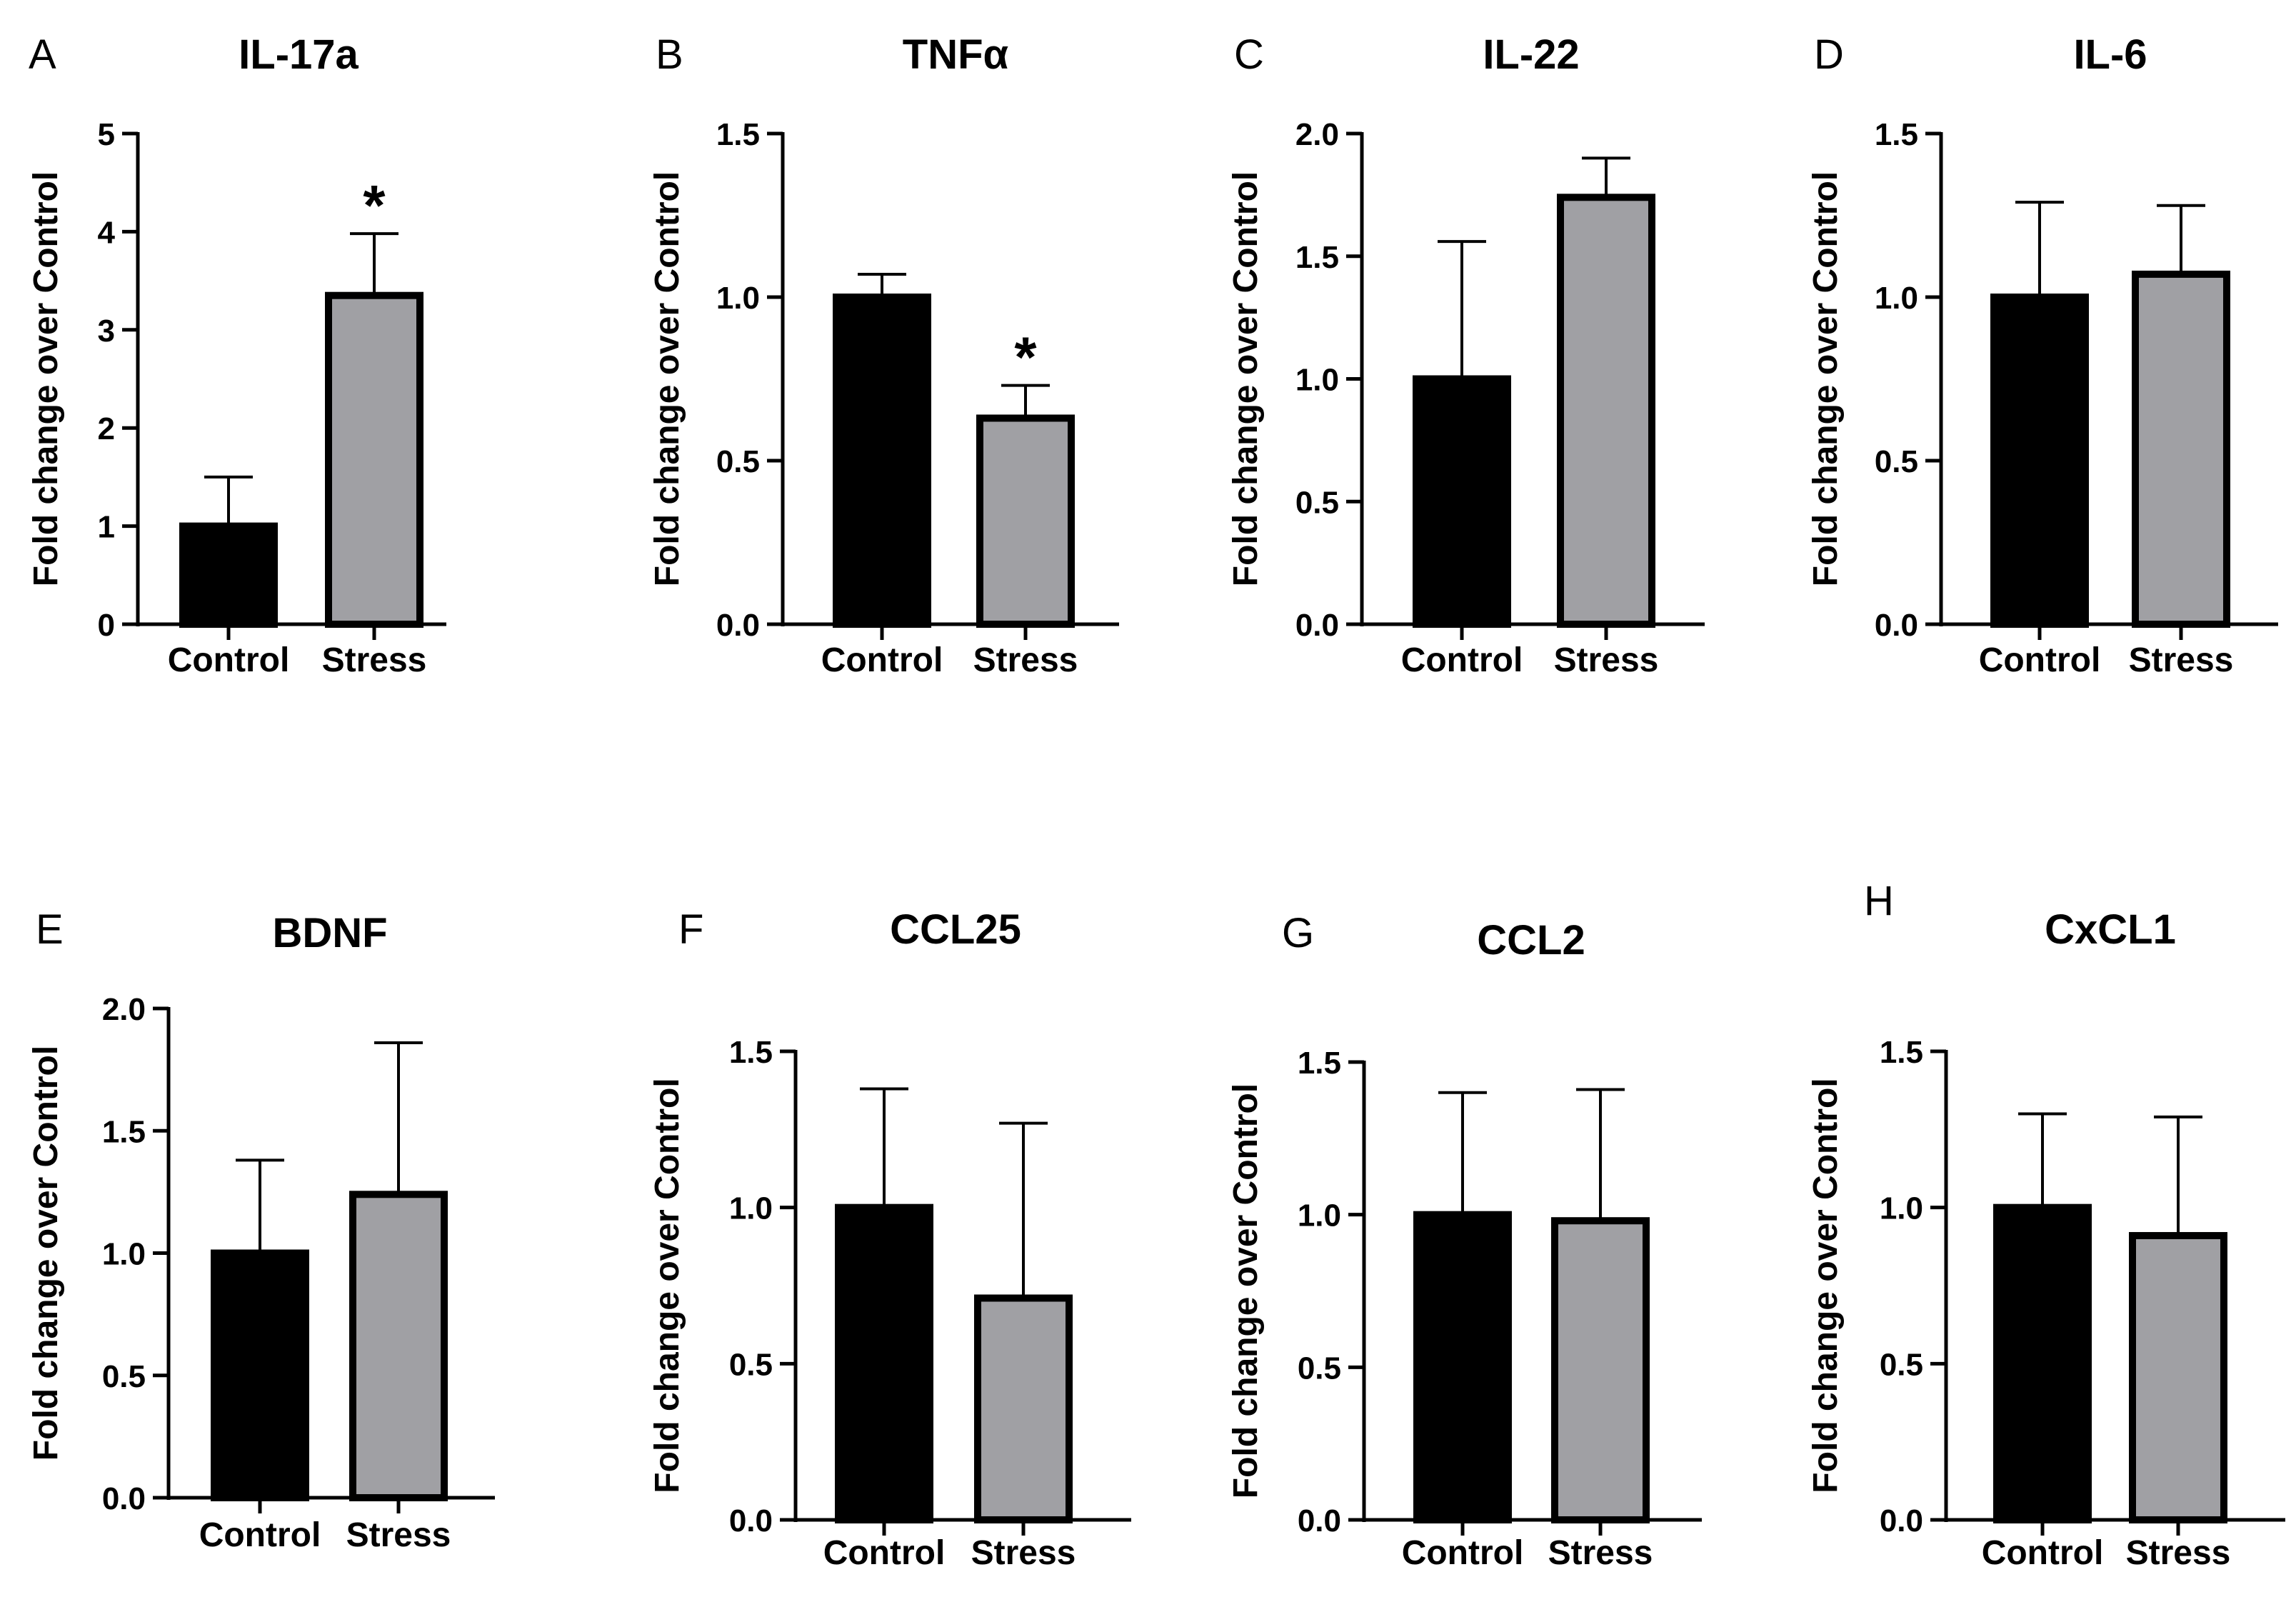  Describe the element at coordinates (1829, 54) in the screenshot. I see `panel-label: D` at that location.